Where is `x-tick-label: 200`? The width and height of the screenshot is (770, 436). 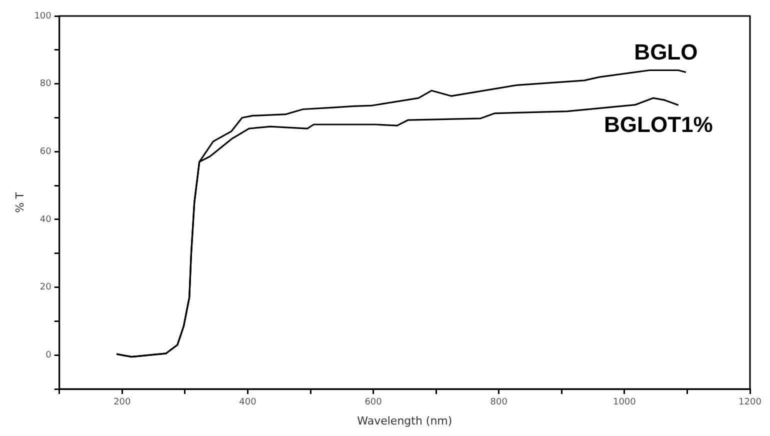
x-tick-label: 200 is located at coordinates (123, 403).